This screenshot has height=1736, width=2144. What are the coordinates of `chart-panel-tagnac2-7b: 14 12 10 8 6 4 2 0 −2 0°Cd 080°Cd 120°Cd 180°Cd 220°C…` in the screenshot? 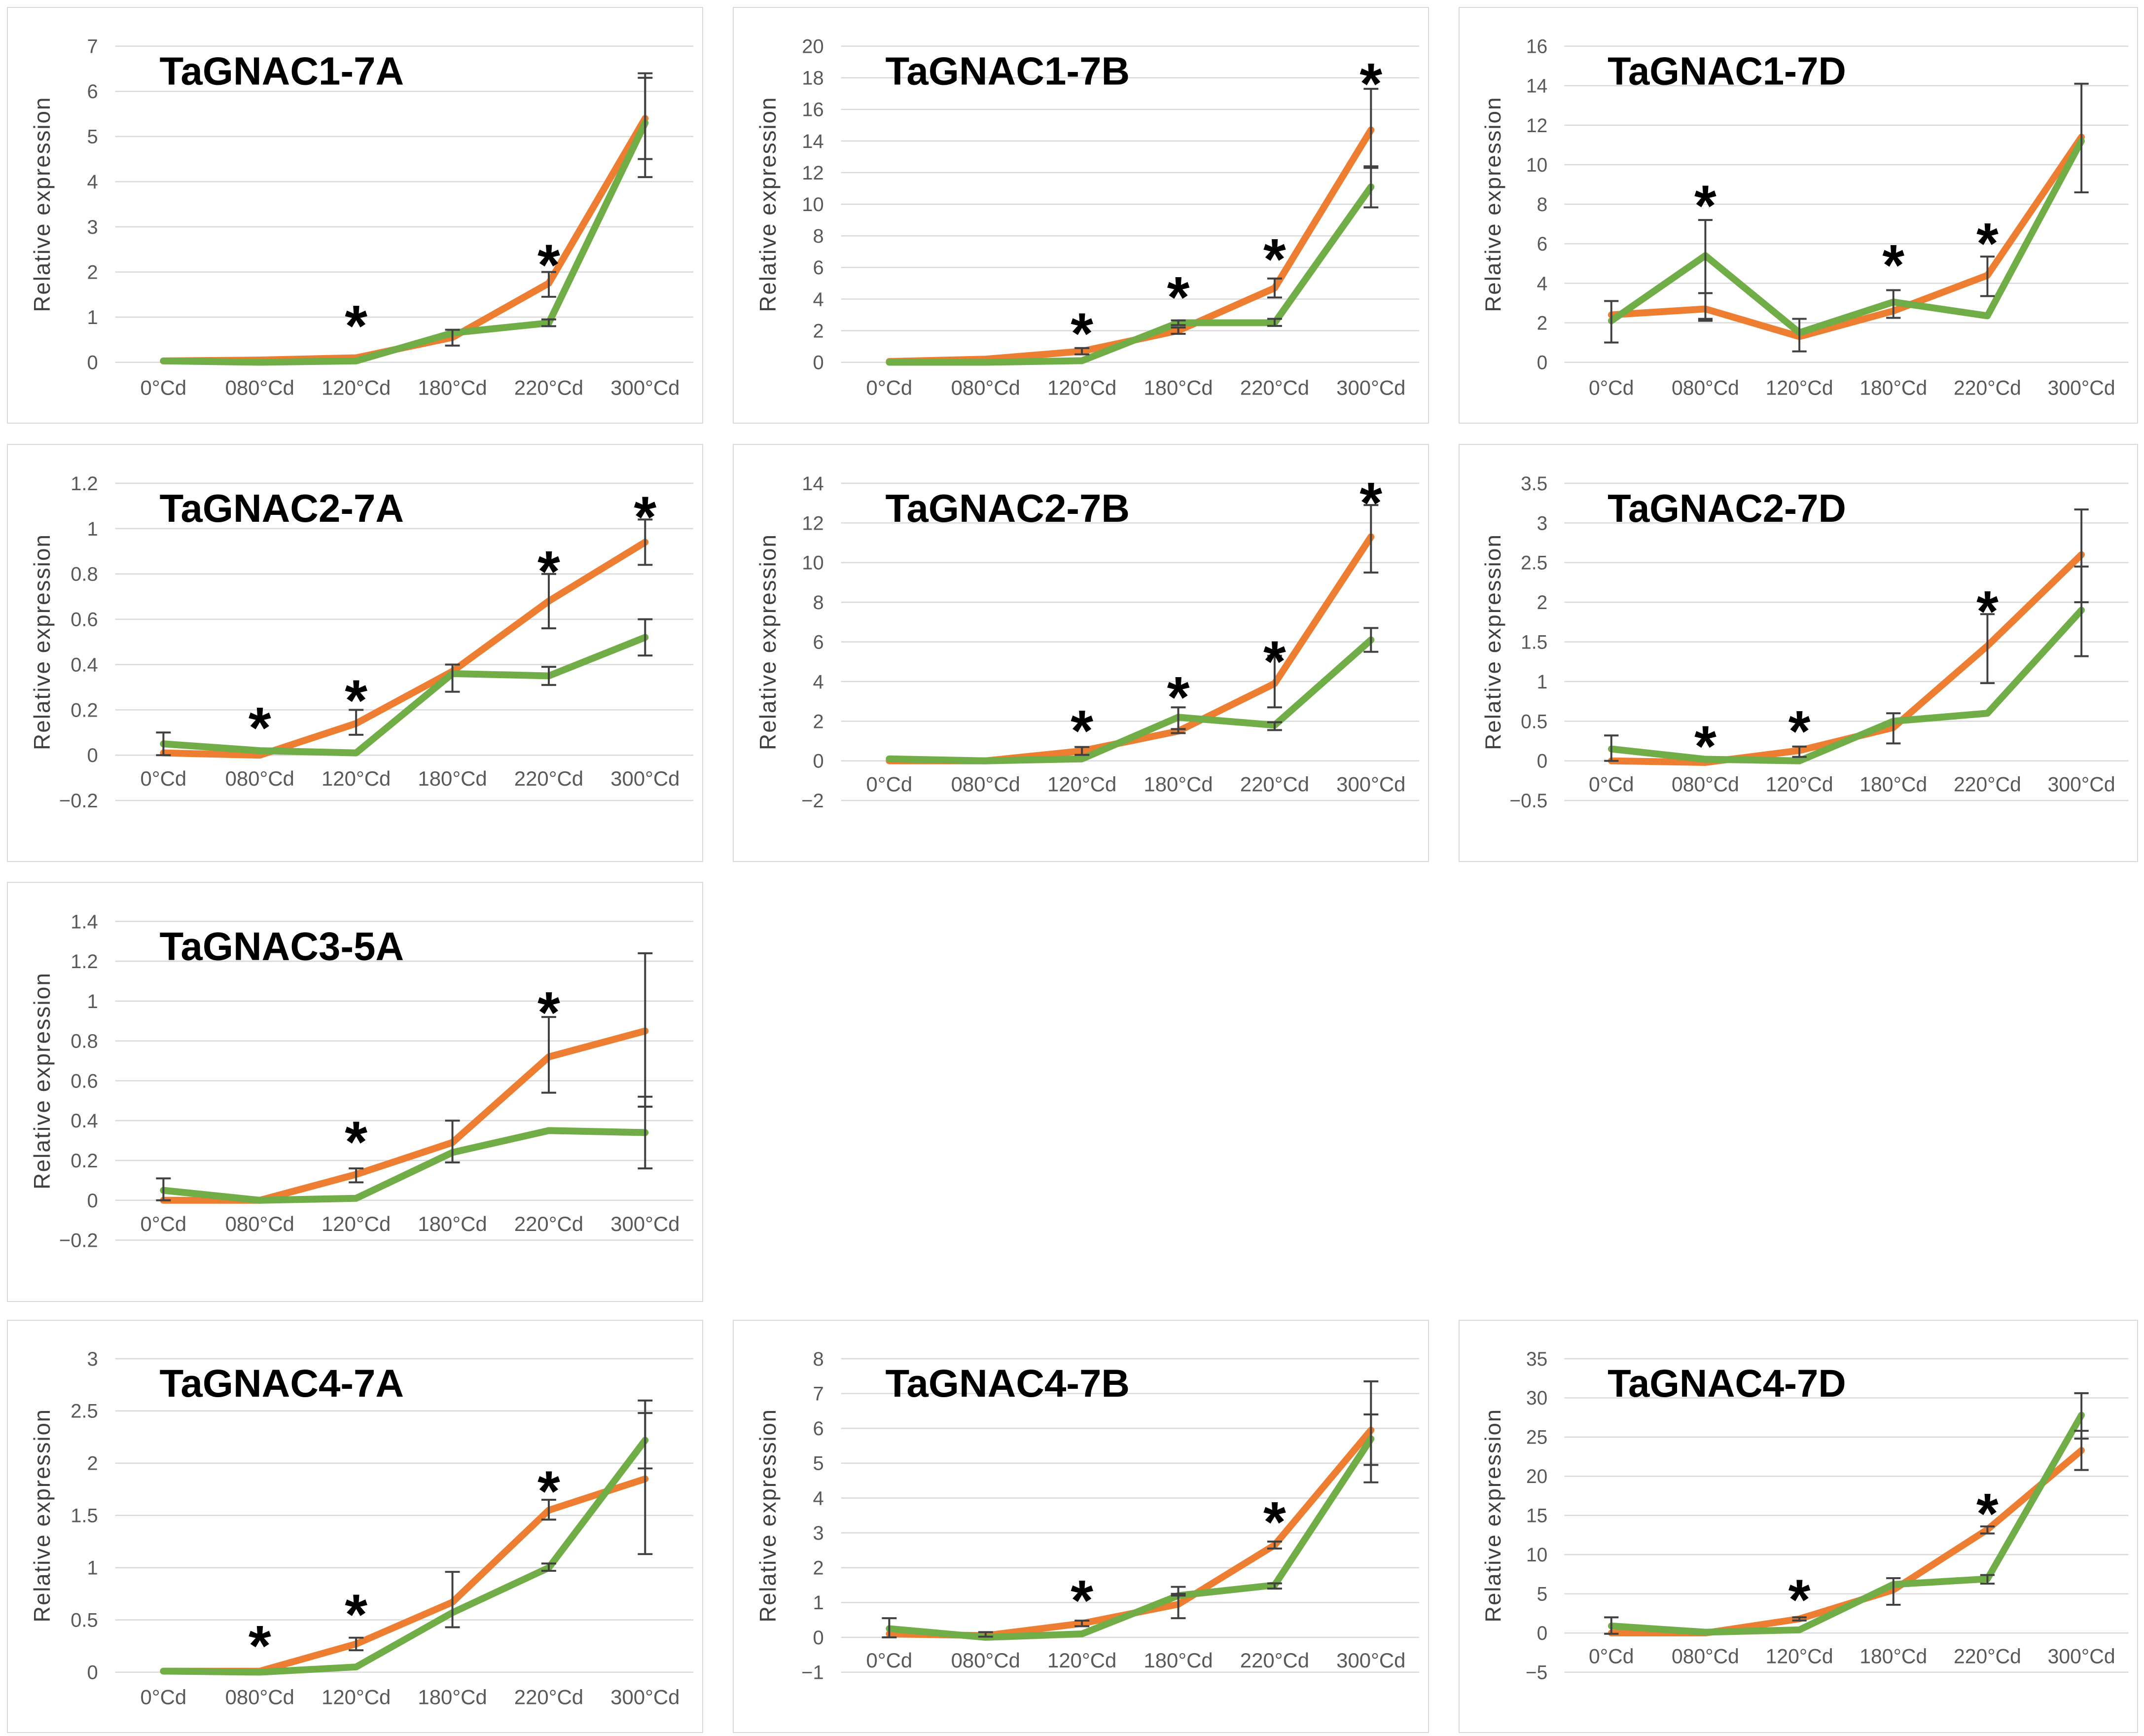 It's located at (1081, 653).